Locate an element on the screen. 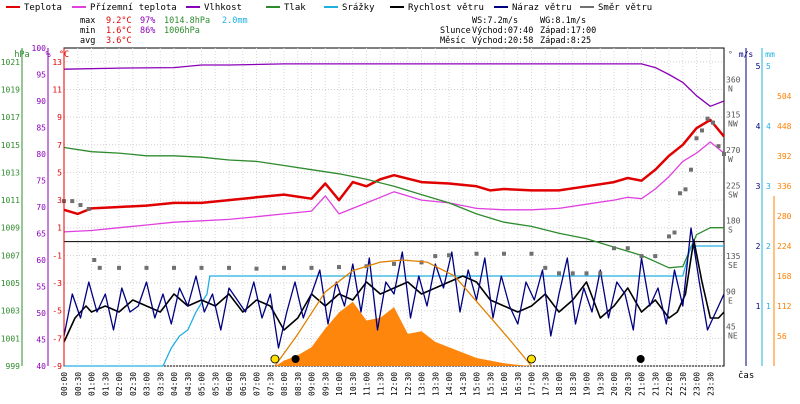 The image size is (800, 404). direction-axis-name: SE is located at coordinates (733, 265).